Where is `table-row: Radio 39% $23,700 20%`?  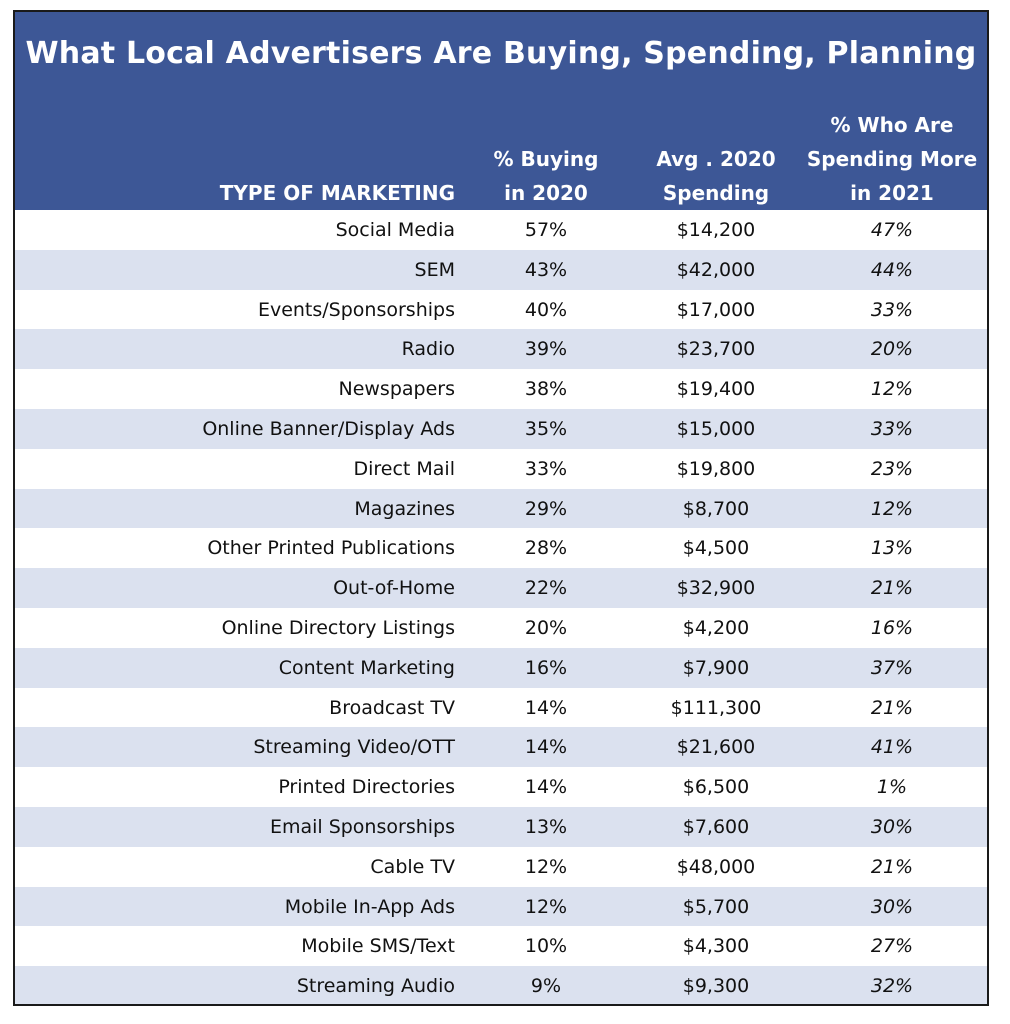 table-row: Radio 39% $23,700 20% is located at coordinates (501, 349).